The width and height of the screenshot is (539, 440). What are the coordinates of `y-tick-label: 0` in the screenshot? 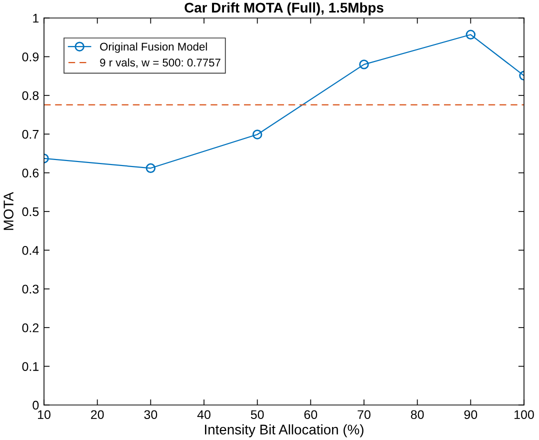 It's located at (35, 405).